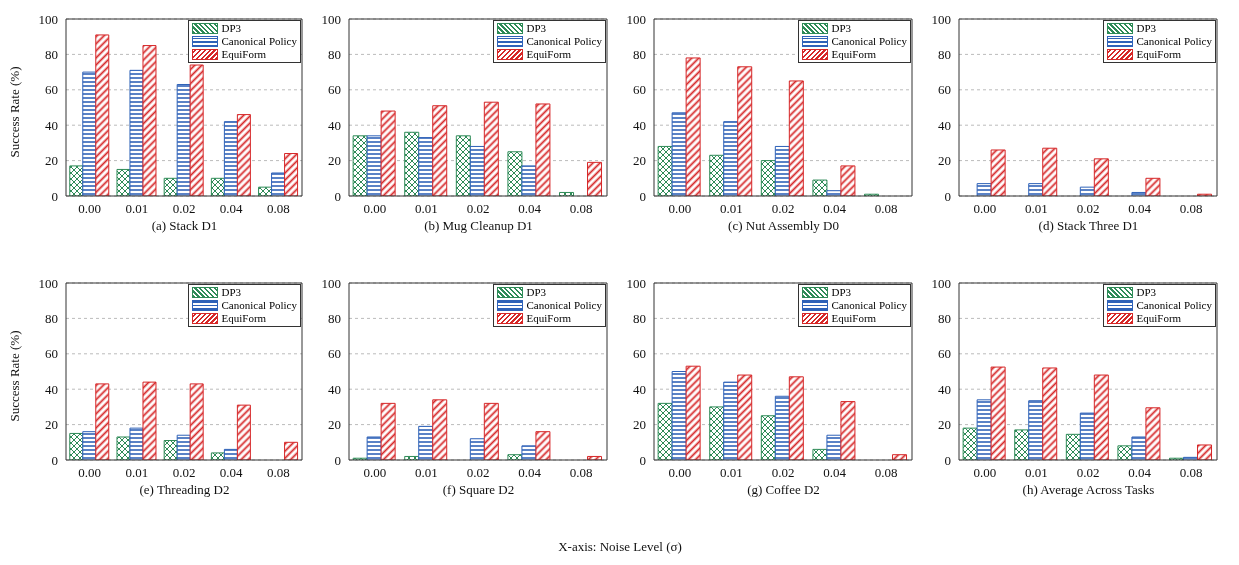 The image size is (1239, 565). I want to click on text: (c) Nut Assembly D0, so click(783, 226).